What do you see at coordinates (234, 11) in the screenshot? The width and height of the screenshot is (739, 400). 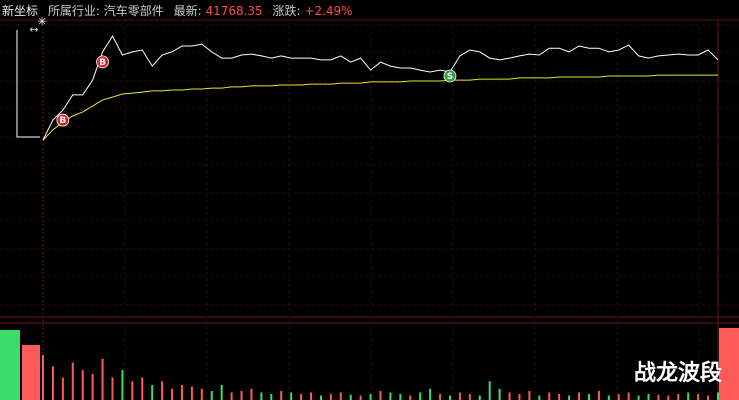 I see `latest: 41768.35` at bounding box center [234, 11].